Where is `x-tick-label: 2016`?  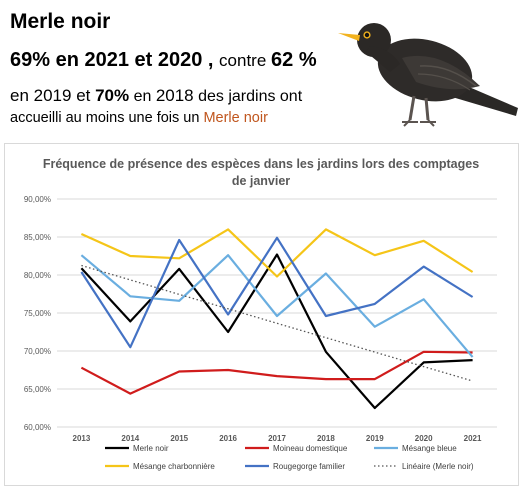 x-tick-label: 2016 is located at coordinates (228, 438).